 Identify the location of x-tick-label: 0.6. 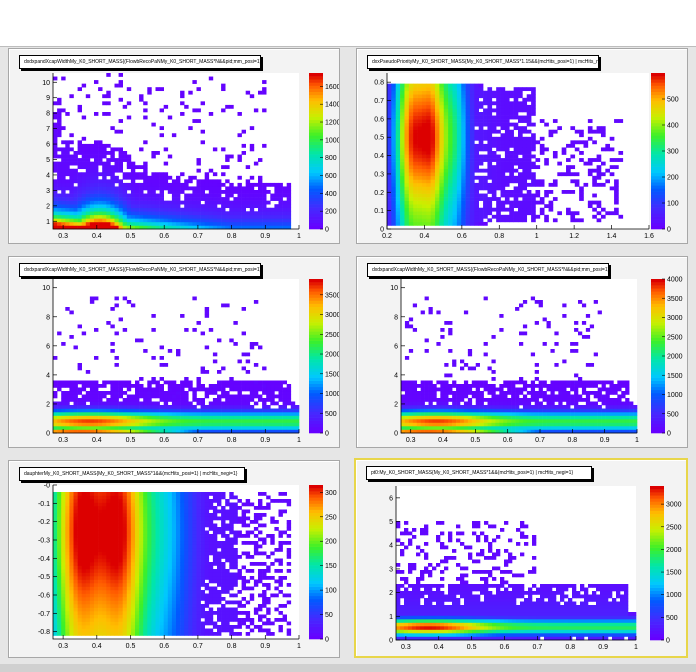
(462, 236).